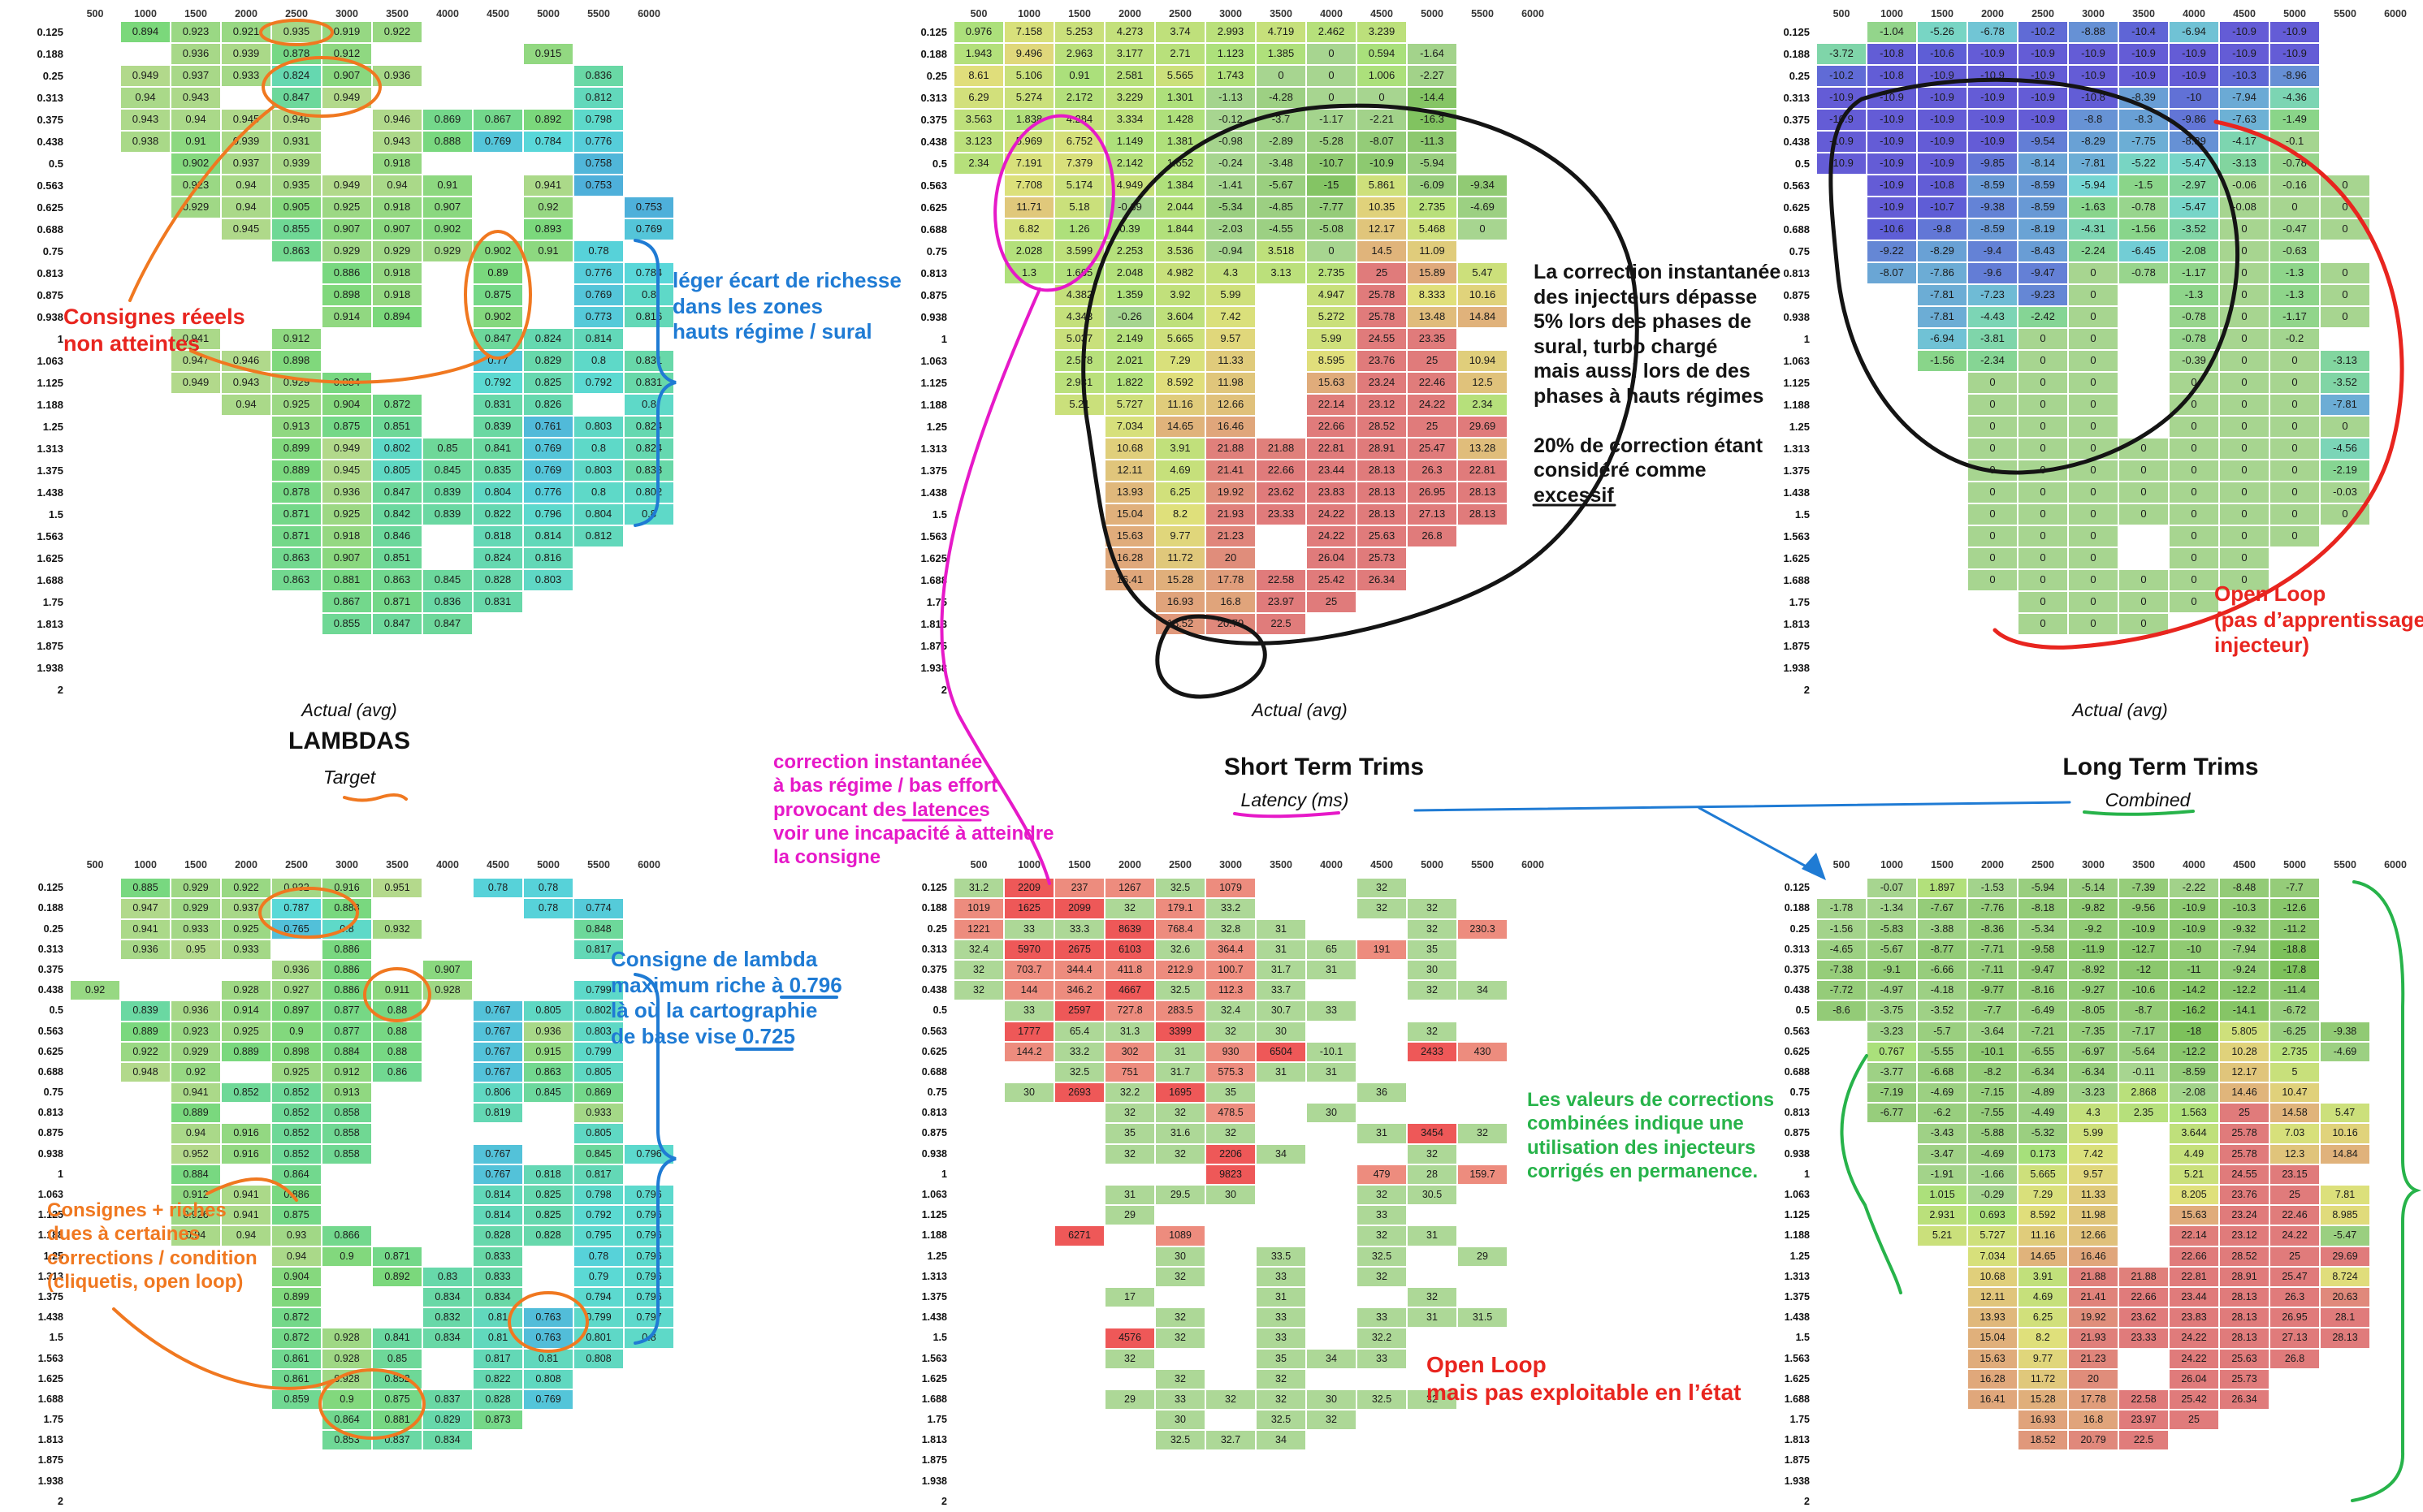  I want to click on table-cell: 0.831, so click(498, 405).